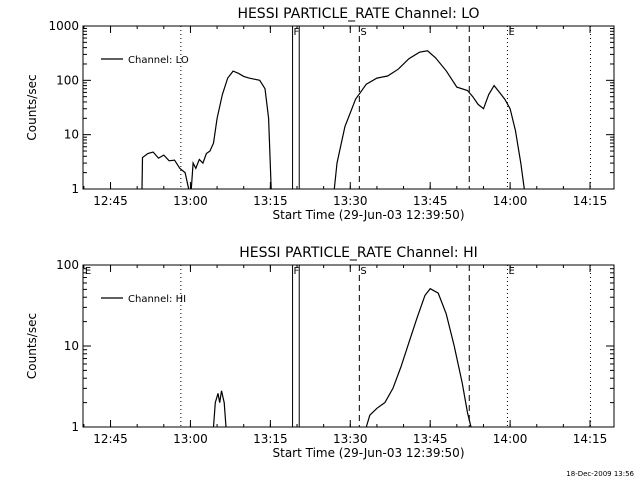  Describe the element at coordinates (158, 60) in the screenshot. I see `legend-entry: Channel: LO` at that location.